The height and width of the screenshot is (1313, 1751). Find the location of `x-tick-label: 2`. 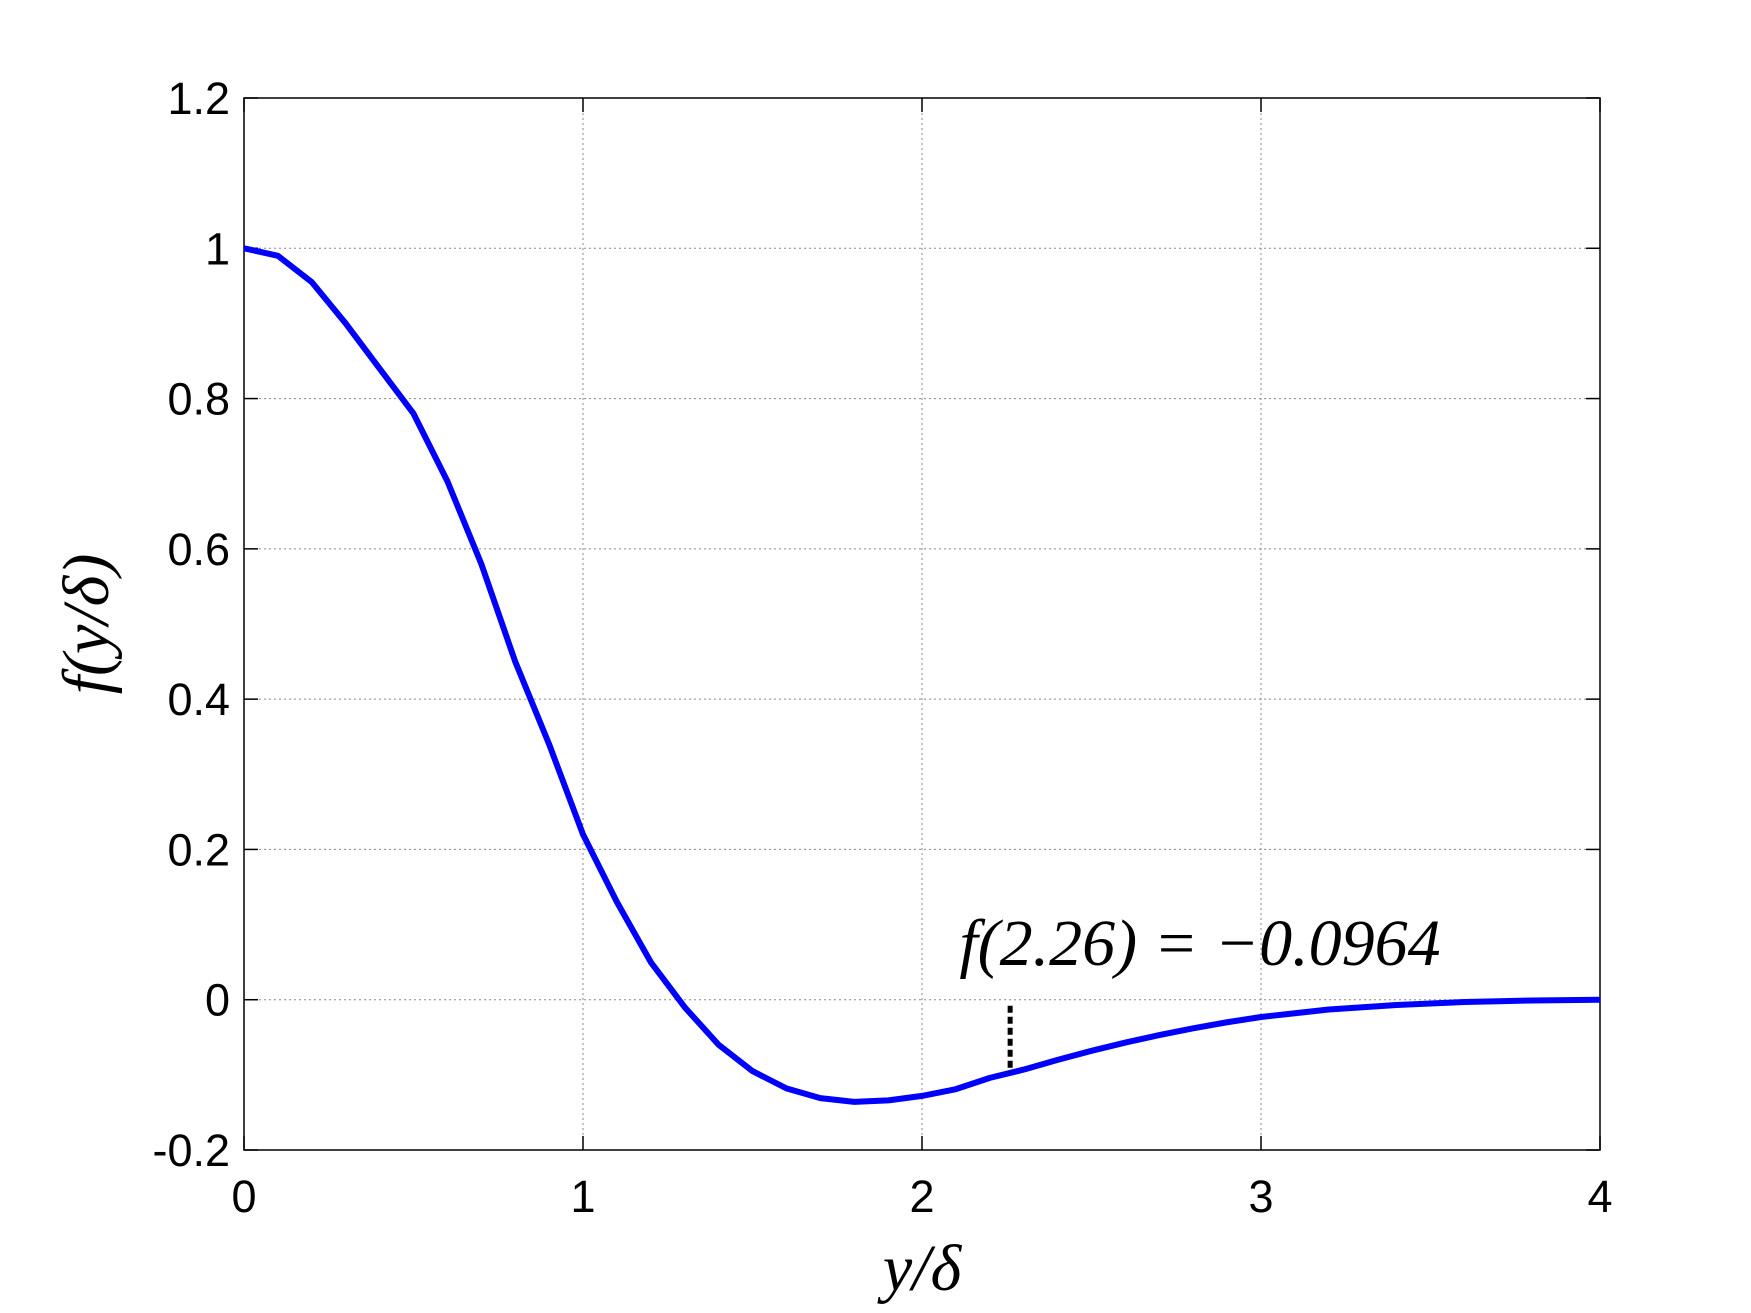

x-tick-label: 2 is located at coordinates (921, 1196).